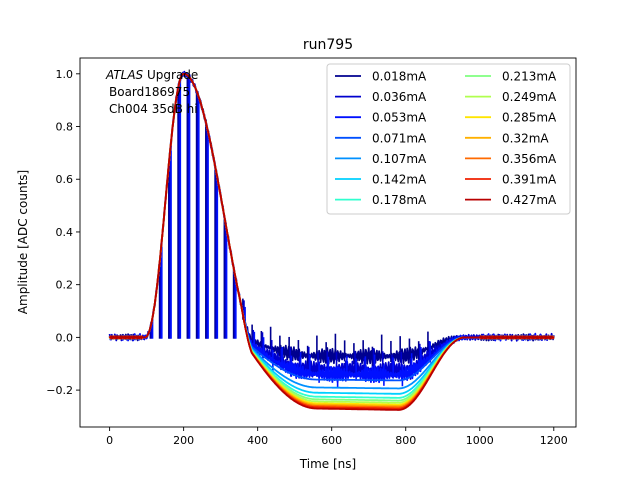  What do you see at coordinates (529, 180) in the screenshot?
I see `legend-label: 0.391mA` at bounding box center [529, 180].